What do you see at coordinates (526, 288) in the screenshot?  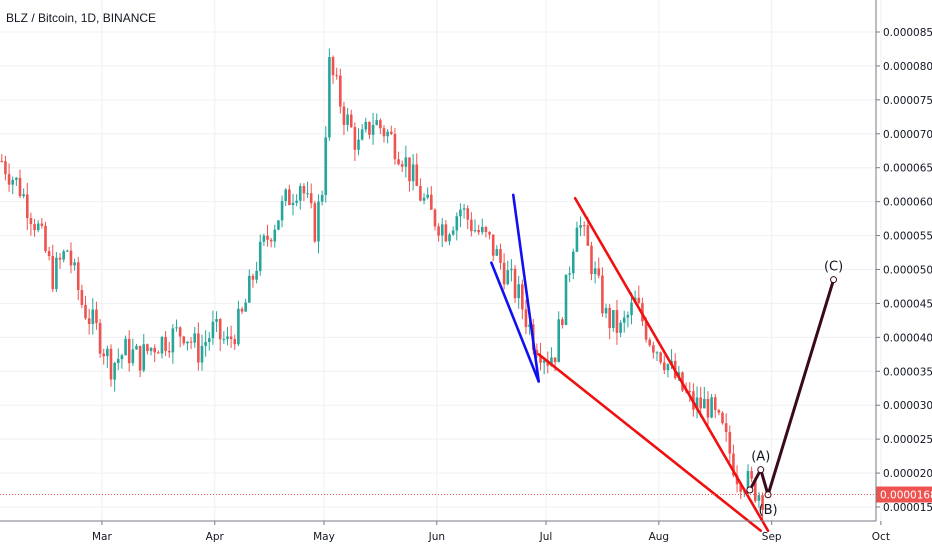 I see `trendline-blue` at bounding box center [526, 288].